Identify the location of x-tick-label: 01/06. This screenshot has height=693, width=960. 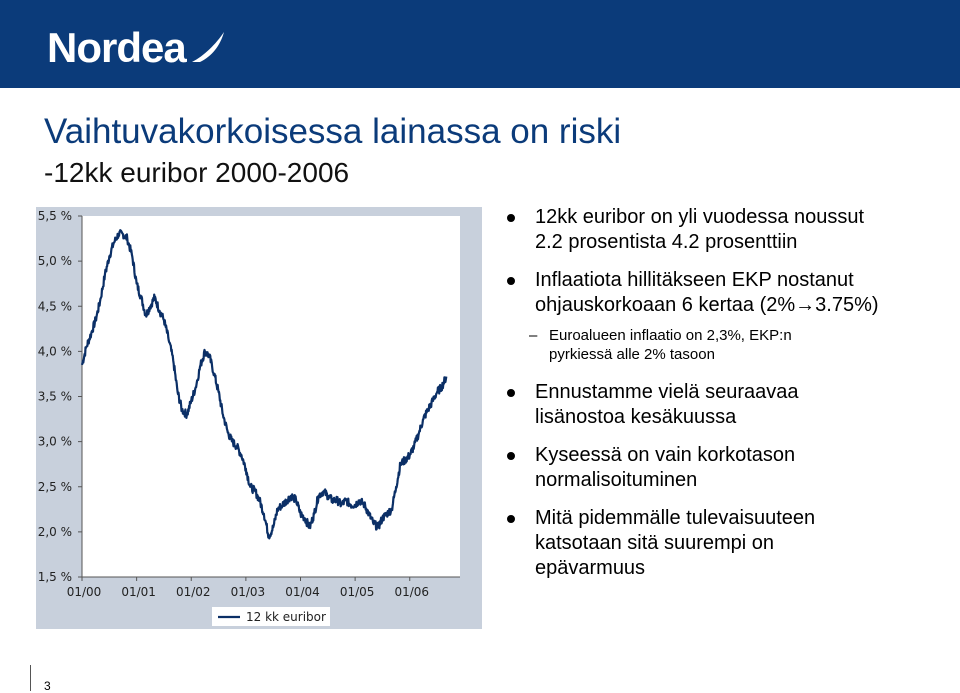
(411, 592).